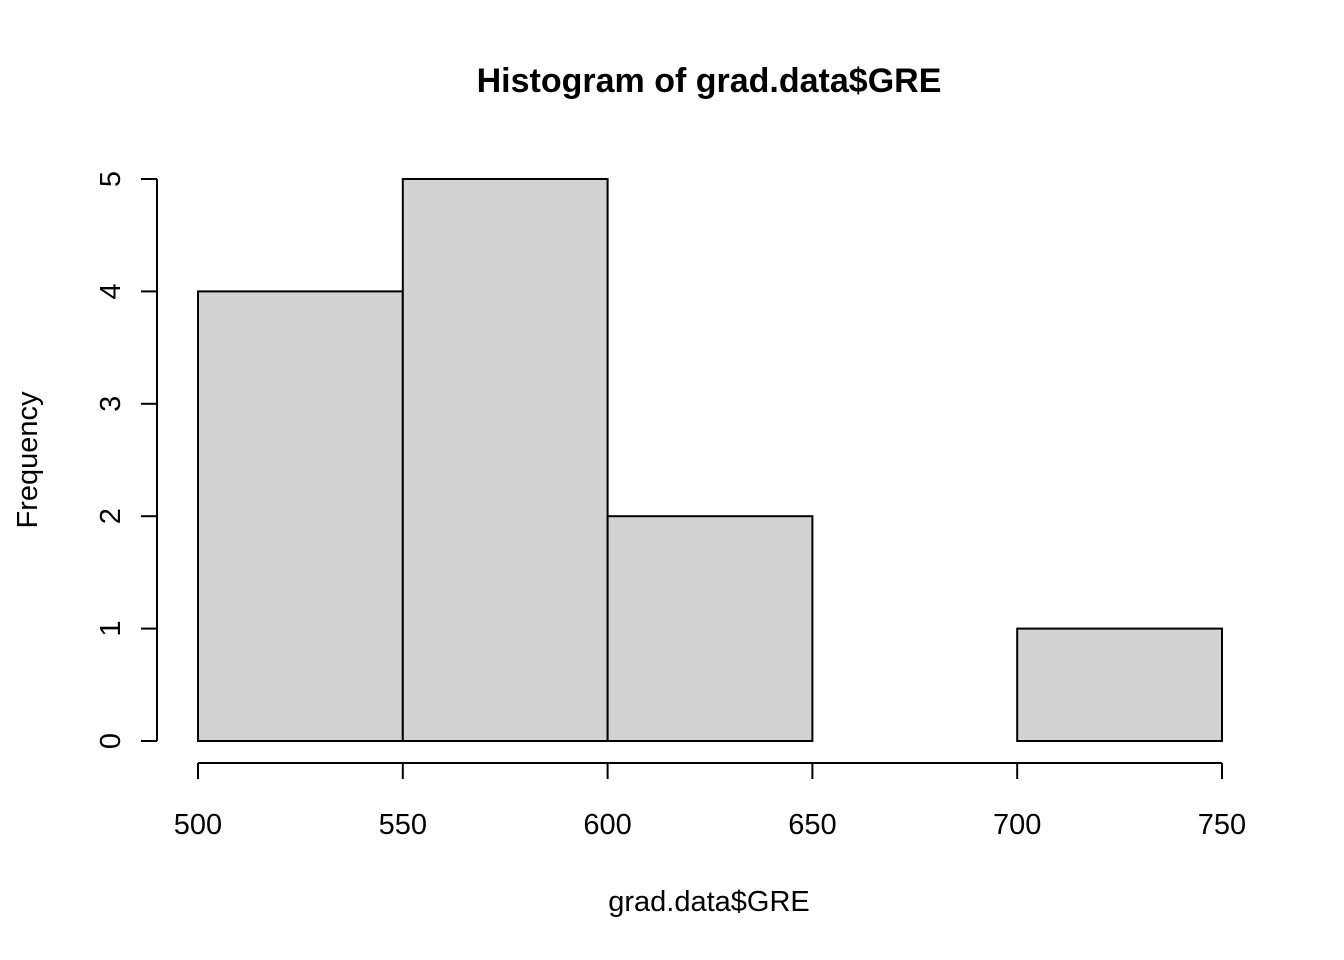 This screenshot has height=960, width=1344. Describe the element at coordinates (198, 825) in the screenshot. I see `x-tick-label: 500` at that location.